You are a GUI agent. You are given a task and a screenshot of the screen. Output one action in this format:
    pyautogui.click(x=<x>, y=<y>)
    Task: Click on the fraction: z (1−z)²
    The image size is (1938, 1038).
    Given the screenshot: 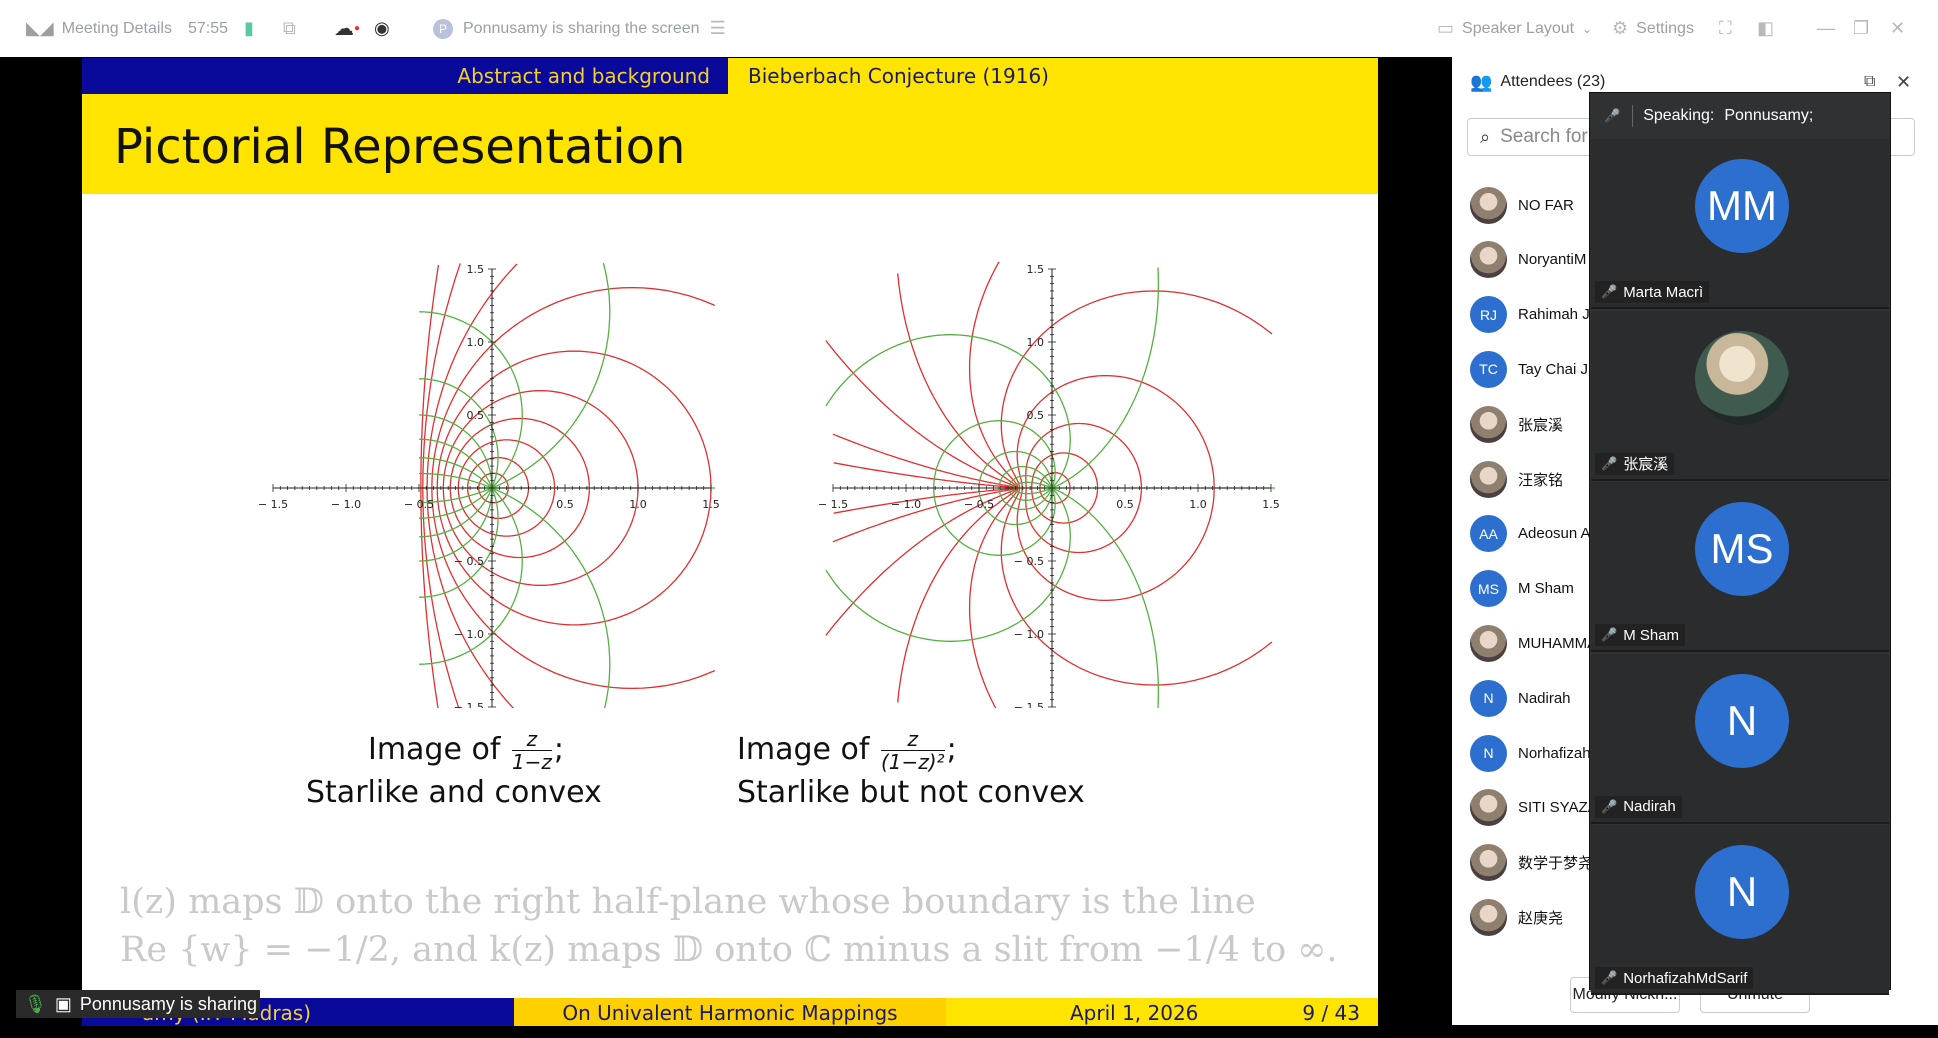 What is the action you would take?
    pyautogui.click(x=912, y=750)
    